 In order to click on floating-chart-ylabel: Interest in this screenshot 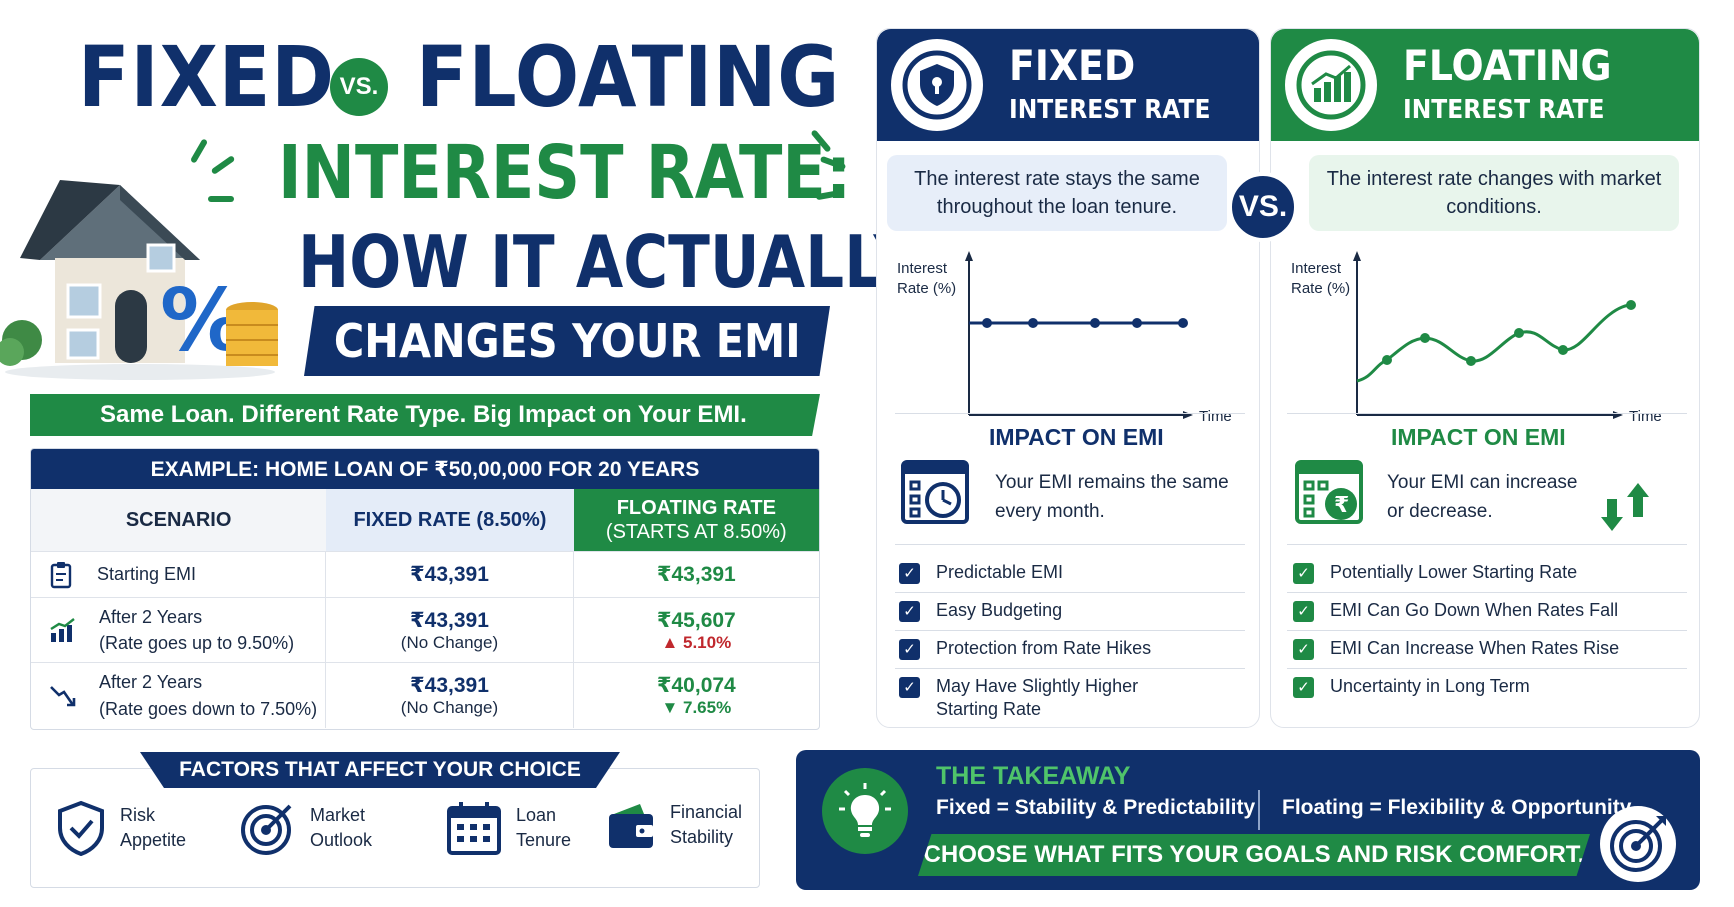, I will do `click(1316, 268)`.